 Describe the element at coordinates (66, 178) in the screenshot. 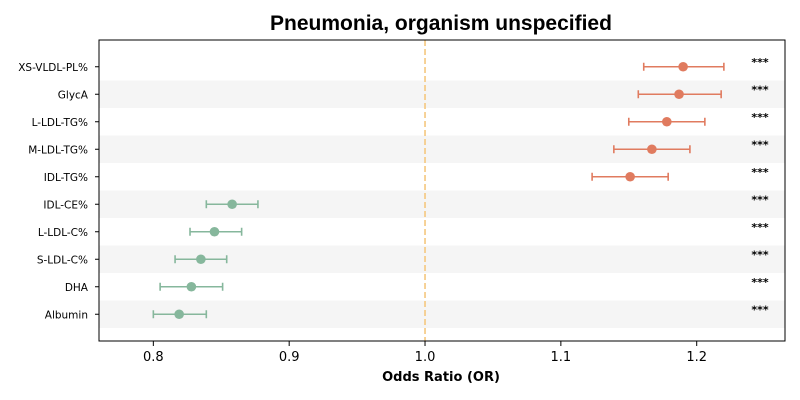

I see `y-category-label: IDL-TG%` at that location.